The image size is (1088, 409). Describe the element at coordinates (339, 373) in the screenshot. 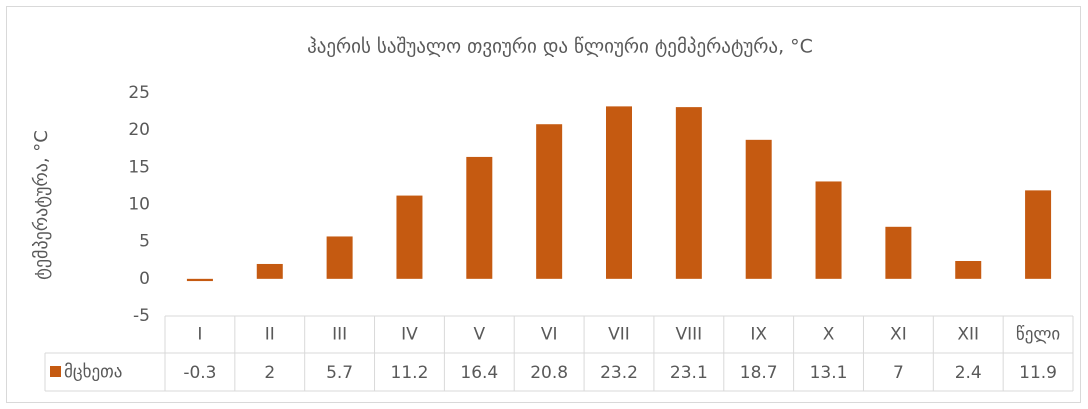

I see `table-value: 5.7` at that location.